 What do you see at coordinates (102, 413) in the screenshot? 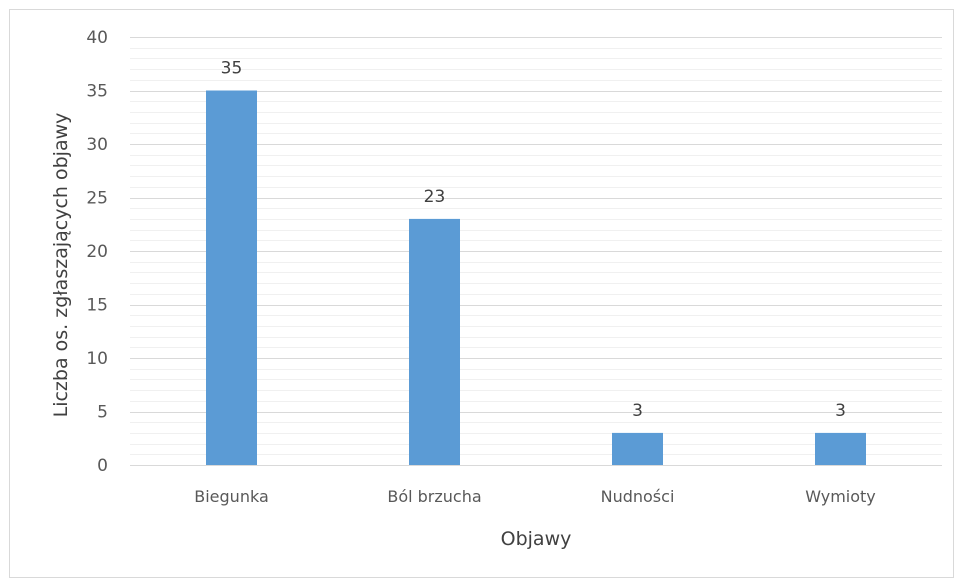
I see `y-tick-label: 5` at bounding box center [102, 413].